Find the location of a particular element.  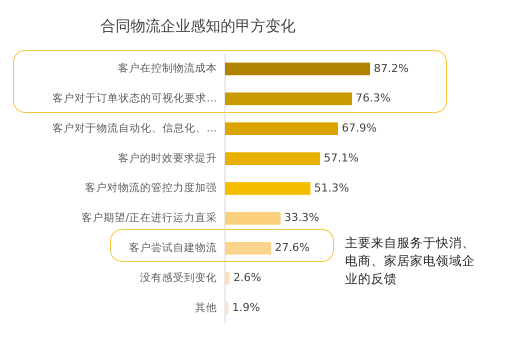

data-label: 57.1% is located at coordinates (341, 157).